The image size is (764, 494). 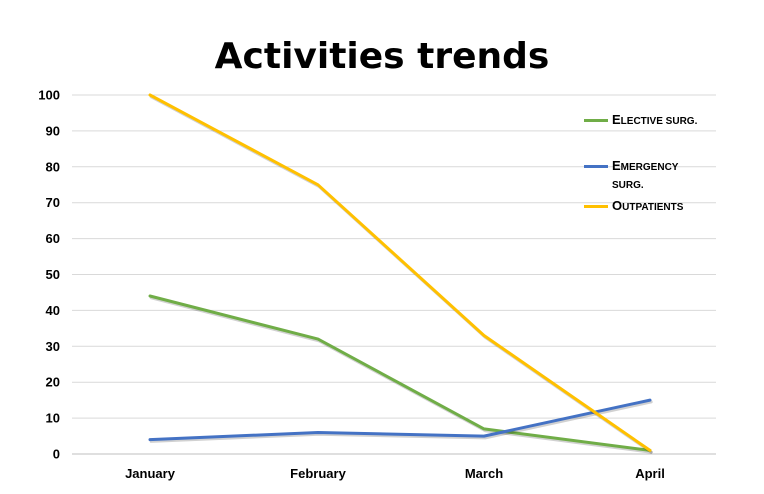 I want to click on y-tick-label-70: 70, so click(x=53, y=202).